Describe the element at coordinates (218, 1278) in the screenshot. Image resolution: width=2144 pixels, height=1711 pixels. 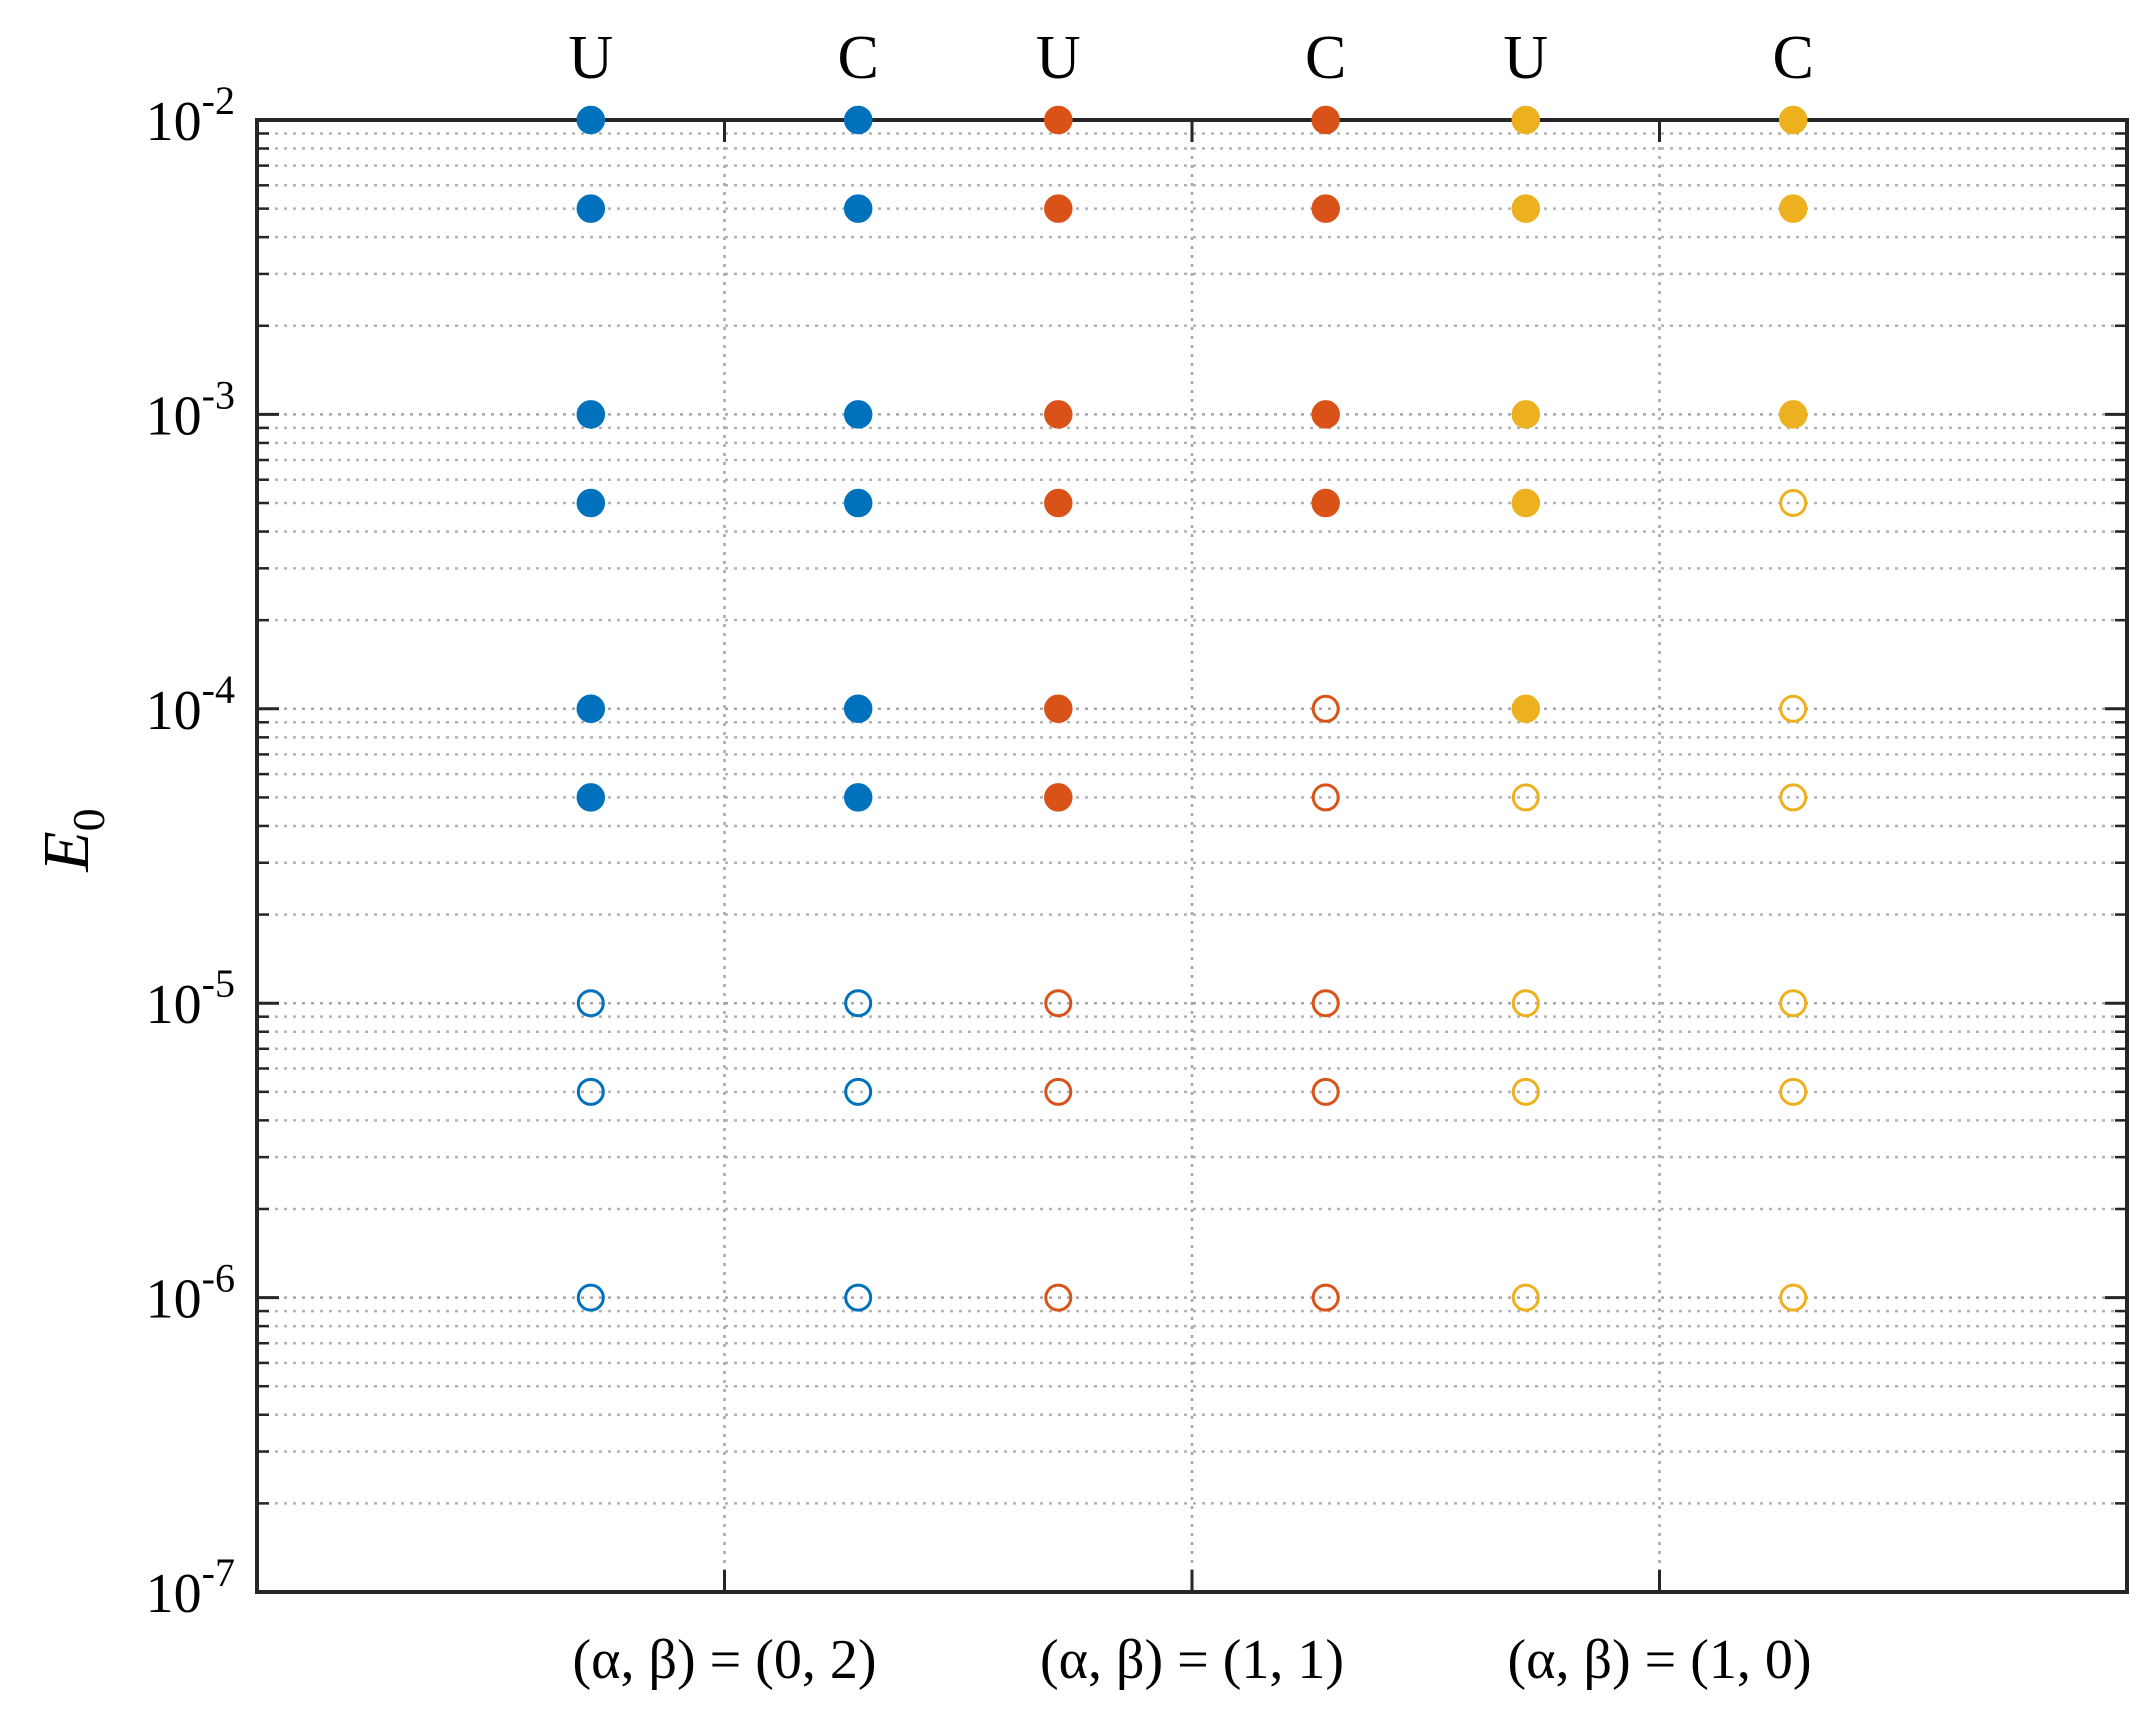
I see `tick-exponent: -6` at that location.